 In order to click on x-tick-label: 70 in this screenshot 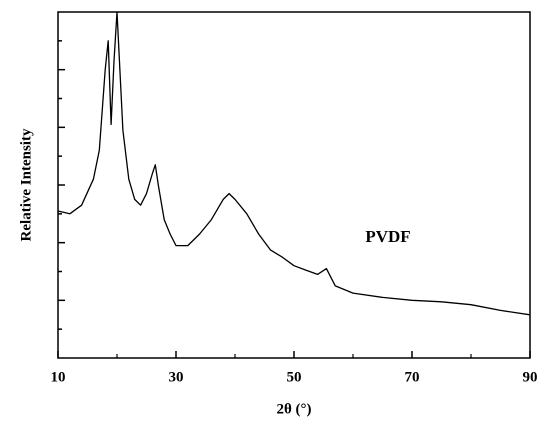, I will do `click(412, 377)`.